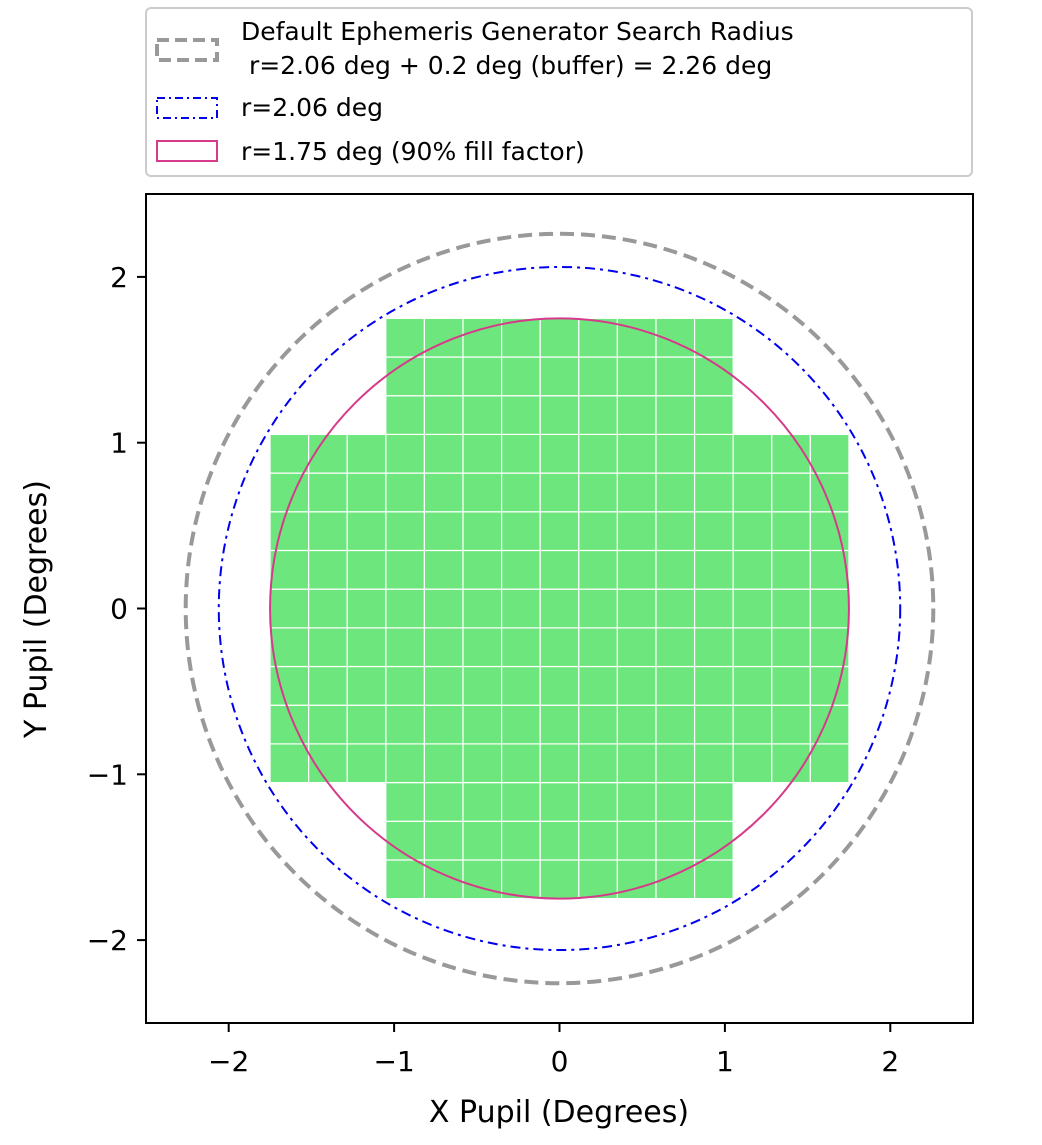 The height and width of the screenshot is (1145, 1042). I want to click on x-tick-label: 2, so click(890, 1061).